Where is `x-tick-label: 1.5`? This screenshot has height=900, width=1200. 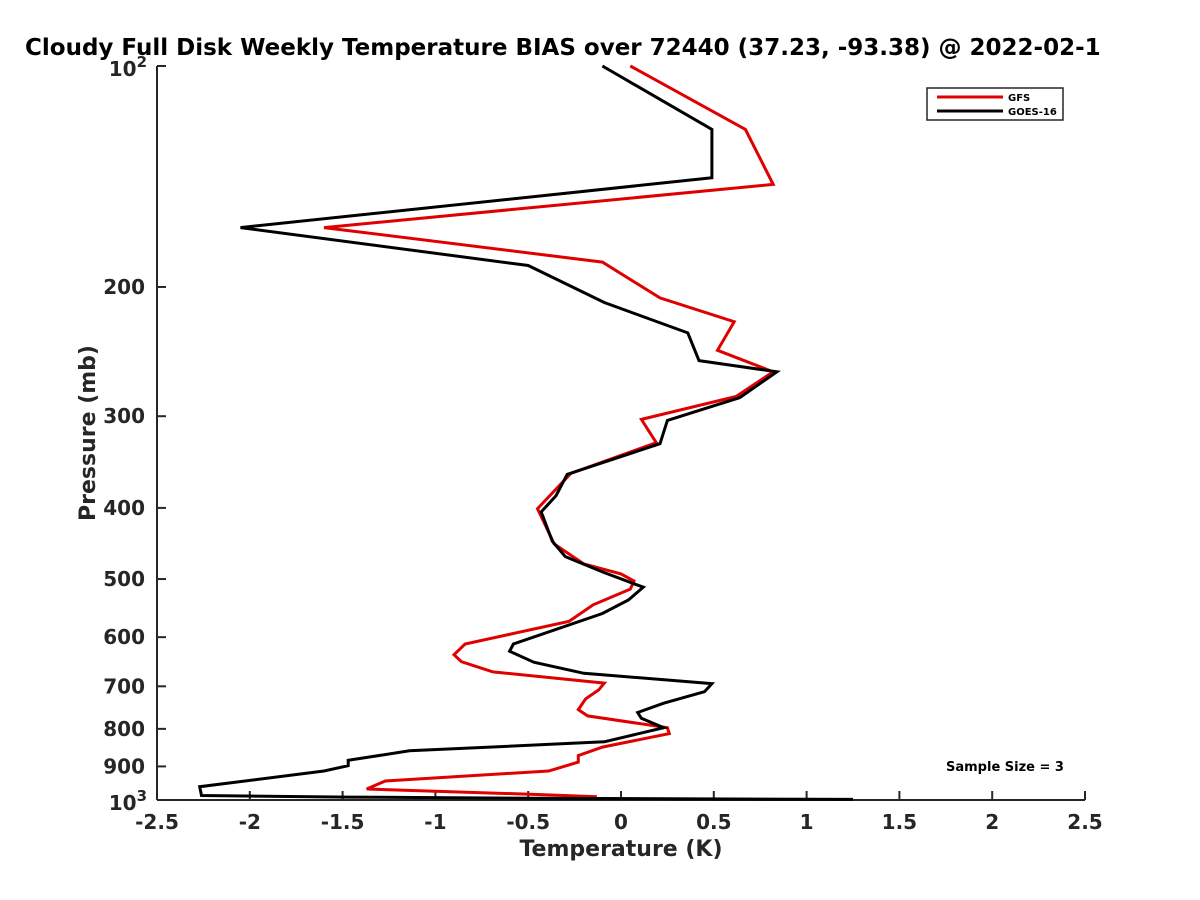 x-tick-label: 1.5 is located at coordinates (899, 822).